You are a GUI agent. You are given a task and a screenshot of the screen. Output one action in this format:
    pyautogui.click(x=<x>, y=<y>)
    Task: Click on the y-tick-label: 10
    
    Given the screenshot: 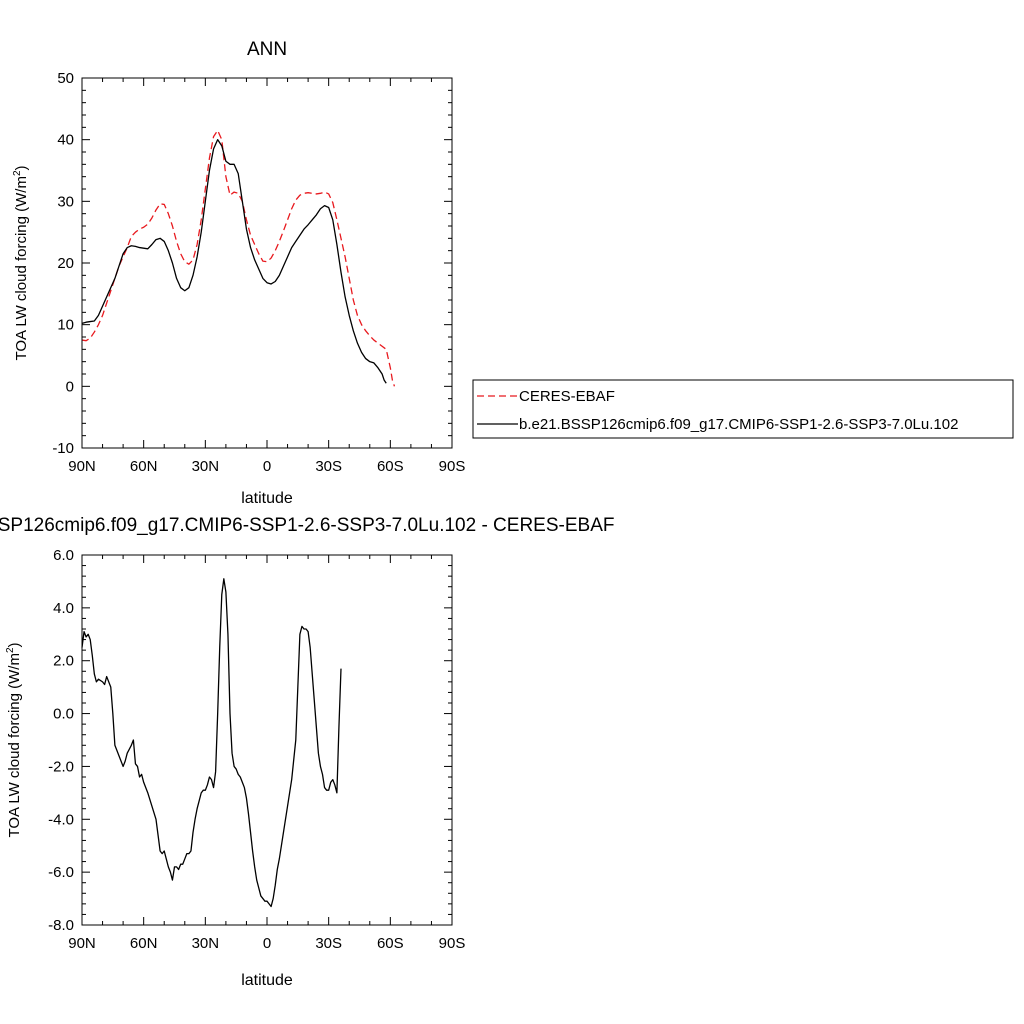 What is the action you would take?
    pyautogui.click(x=65, y=325)
    